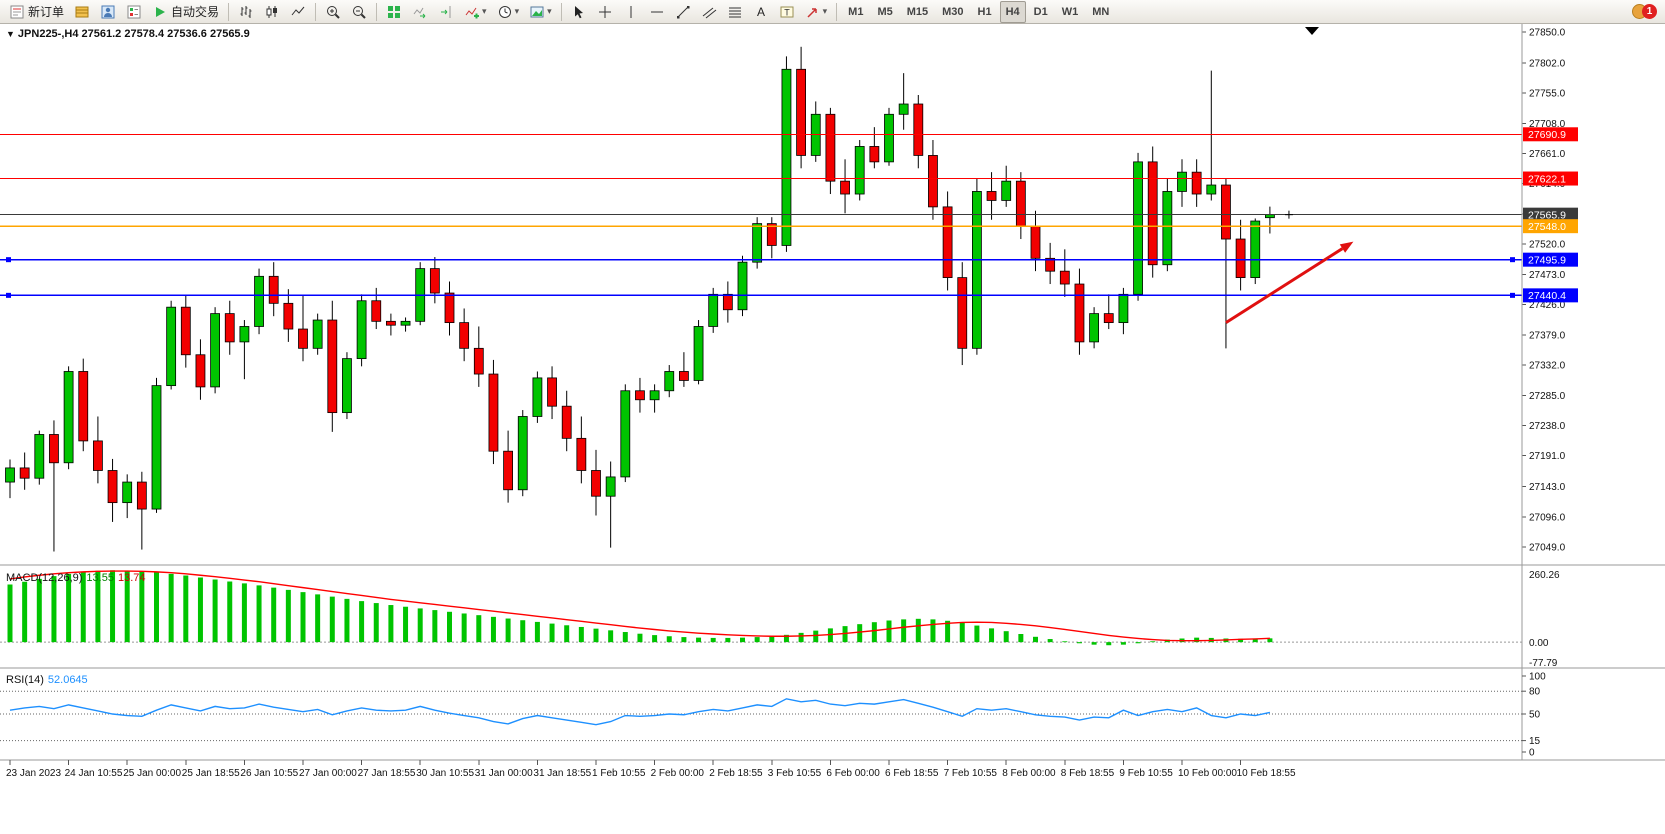  Describe the element at coordinates (953, 11) in the screenshot. I see `timeframe-m30-button: M30` at that location.